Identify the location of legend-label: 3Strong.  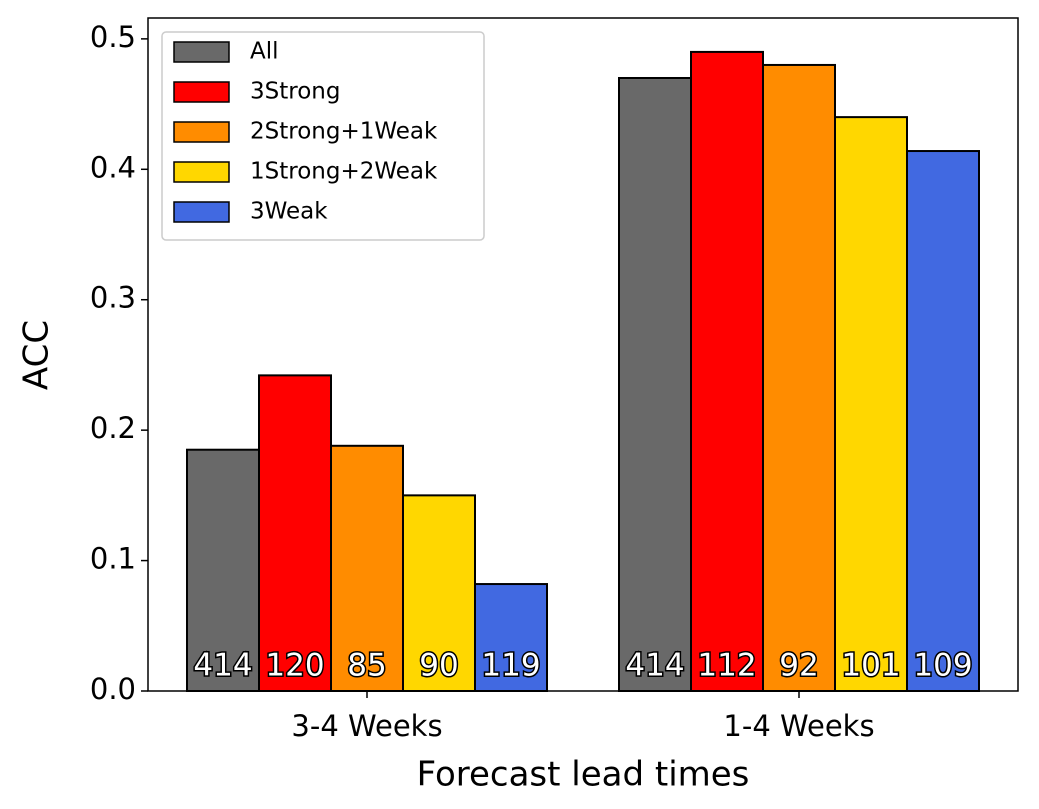
(295, 92).